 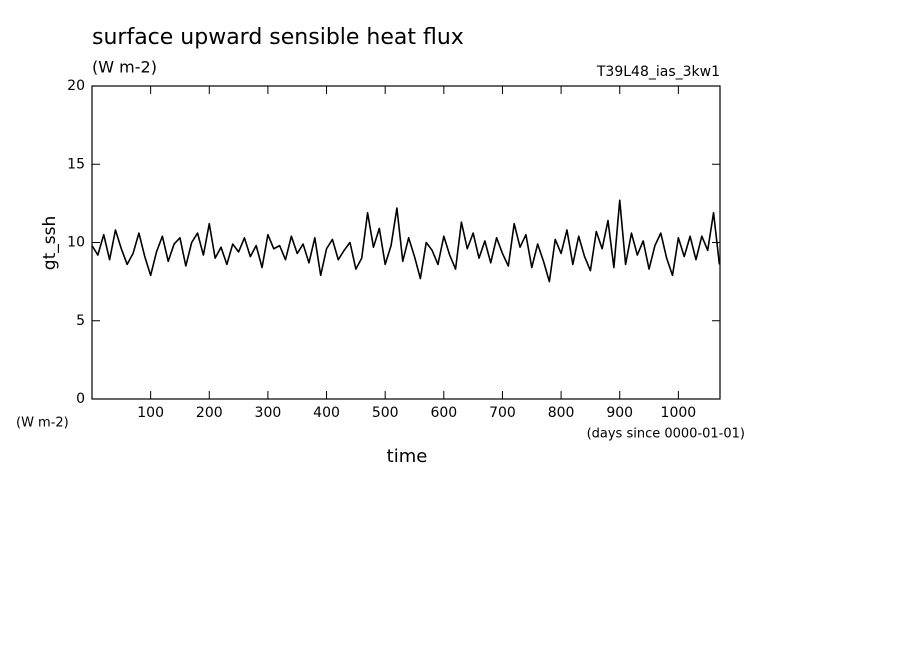 What do you see at coordinates (80, 399) in the screenshot?
I see `y-tick-label: 0` at bounding box center [80, 399].